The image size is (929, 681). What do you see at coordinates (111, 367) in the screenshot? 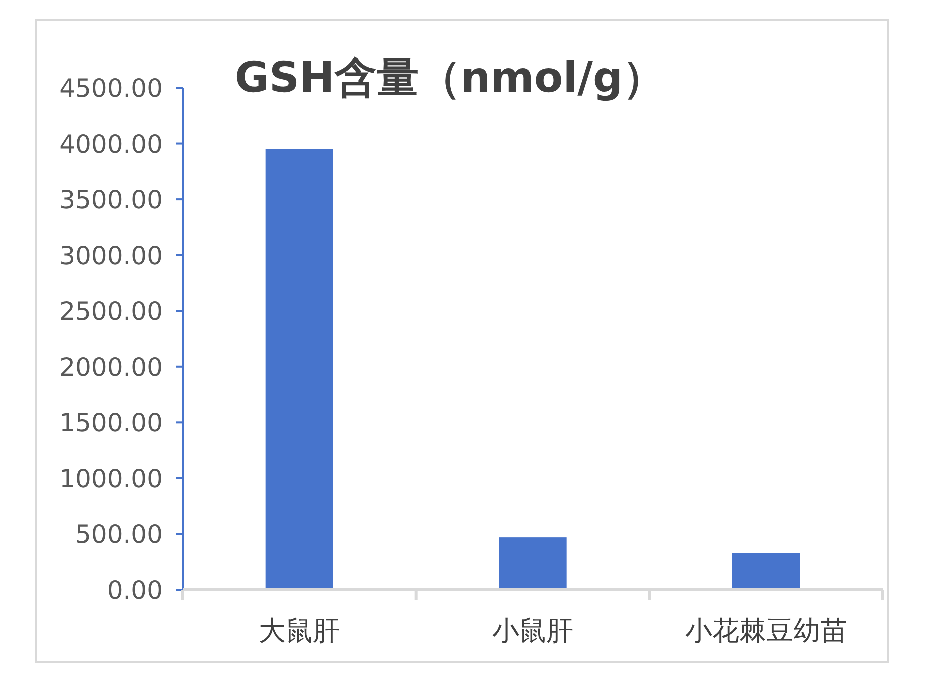
I see `y-tick-label: 2000.00` at bounding box center [111, 367].